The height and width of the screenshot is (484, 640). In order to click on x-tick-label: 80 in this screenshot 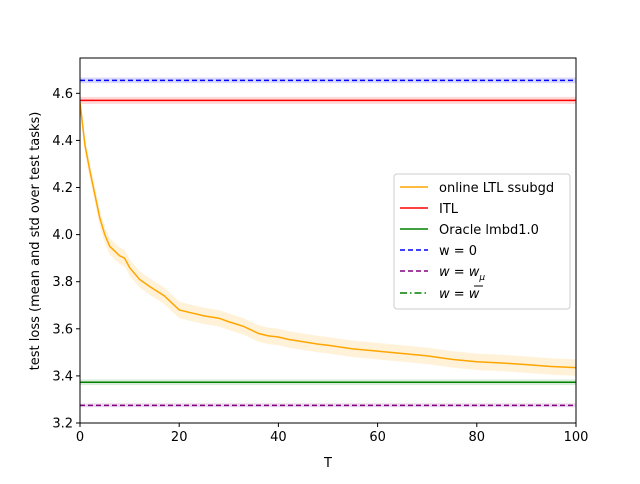, I will do `click(477, 437)`.